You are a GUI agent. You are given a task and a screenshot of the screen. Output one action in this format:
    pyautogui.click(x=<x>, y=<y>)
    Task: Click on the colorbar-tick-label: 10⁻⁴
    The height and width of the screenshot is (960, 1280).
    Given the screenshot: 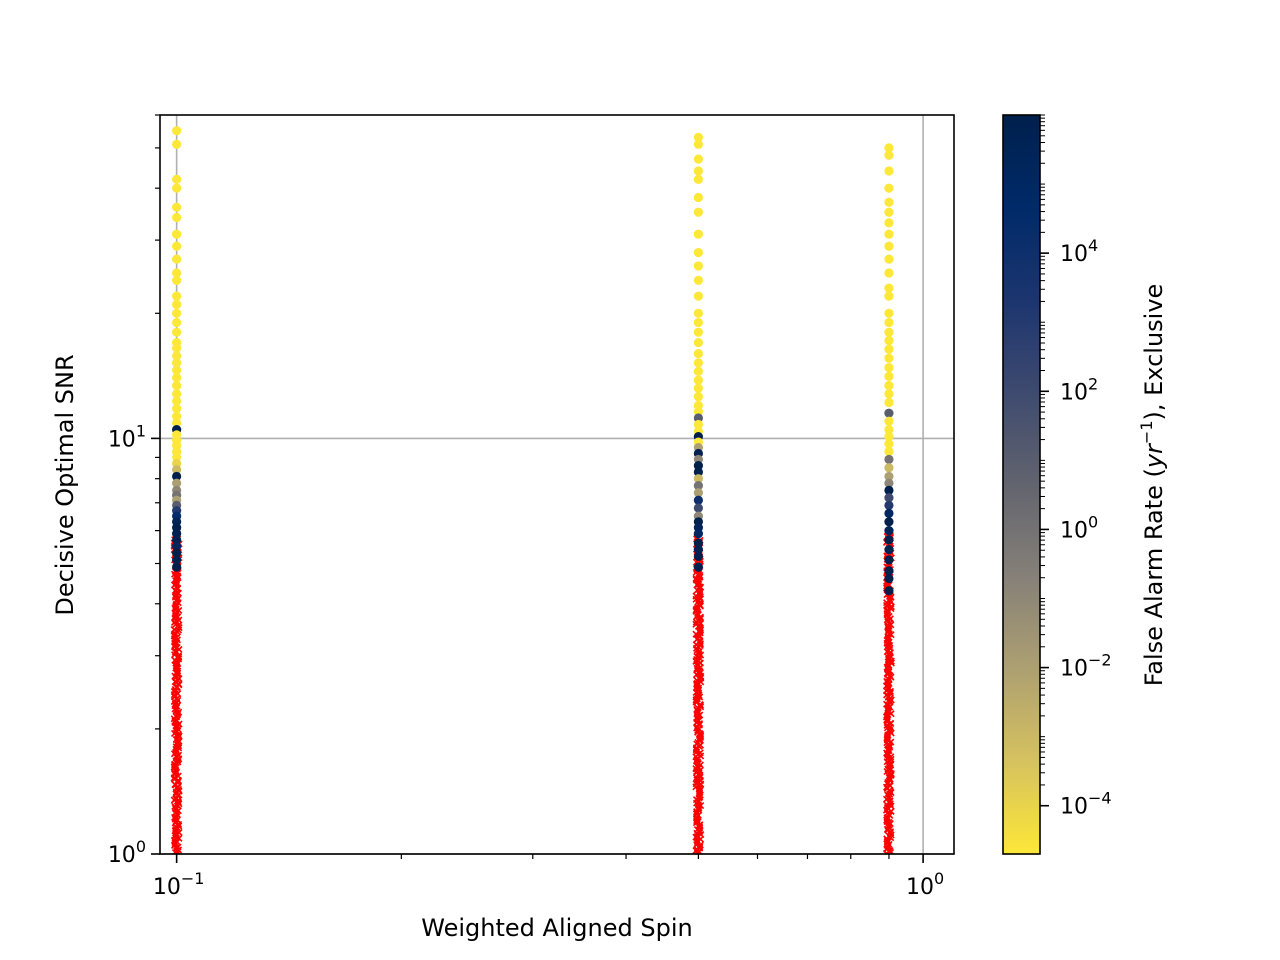 What is the action you would take?
    pyautogui.click(x=1086, y=804)
    